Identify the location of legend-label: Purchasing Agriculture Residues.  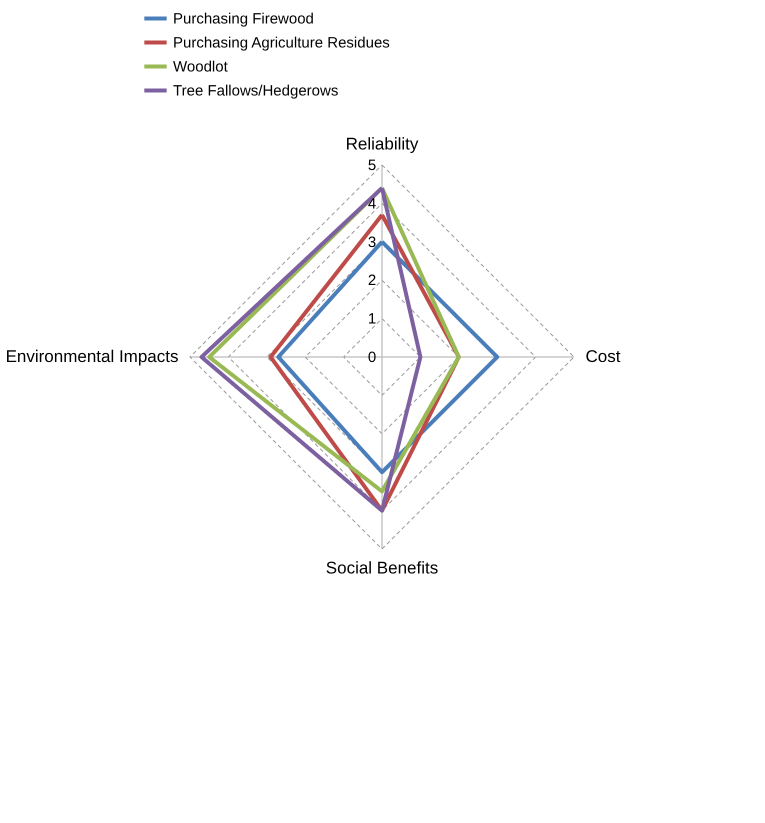
(281, 43).